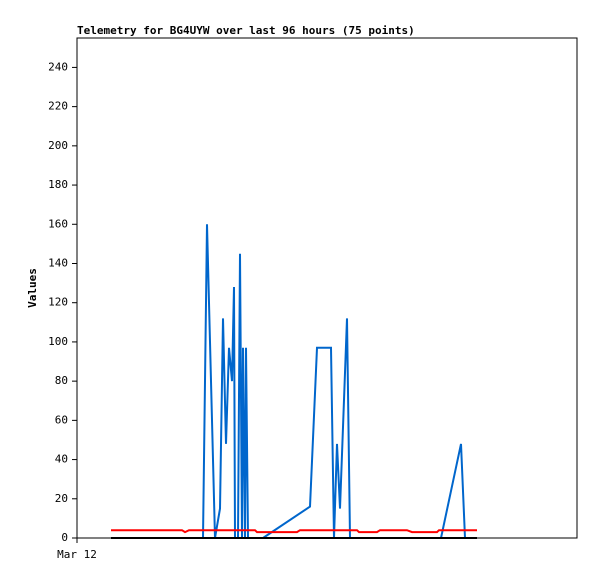  I want to click on y-tick-label: 180, so click(58, 184).